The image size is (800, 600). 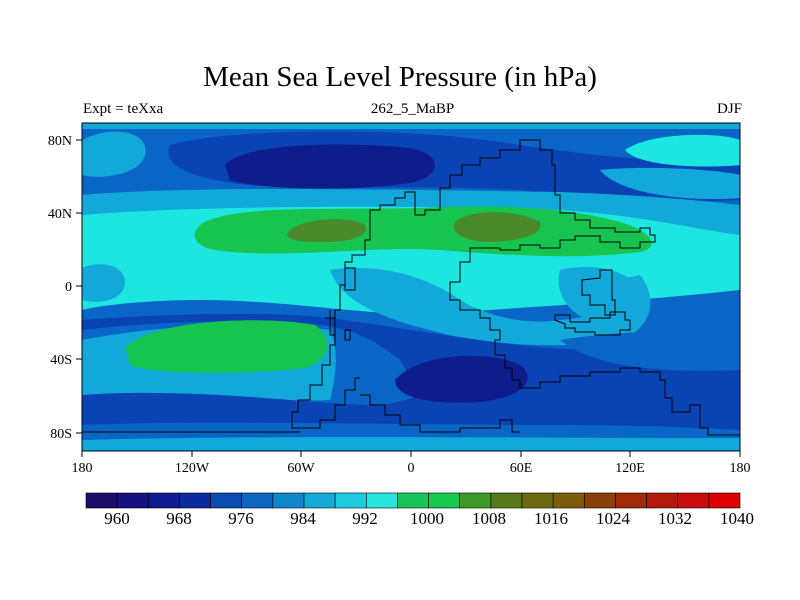 What do you see at coordinates (301, 468) in the screenshot?
I see `x-tick-label: 60W` at bounding box center [301, 468].